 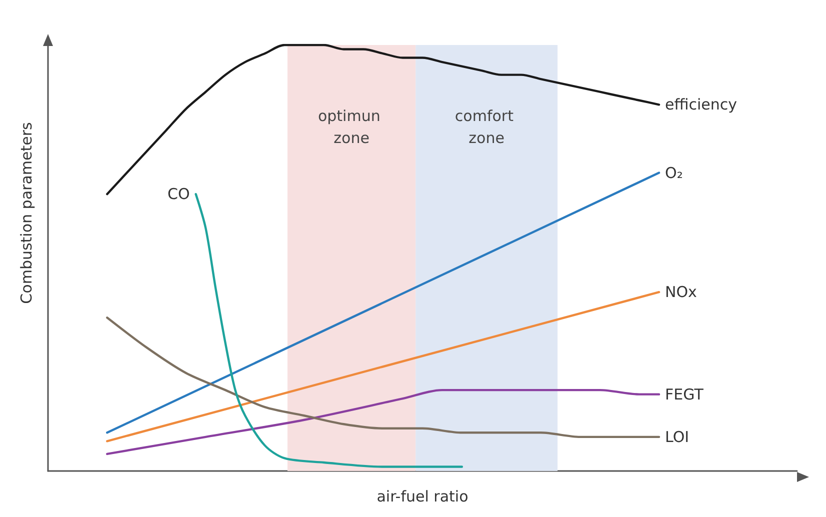 What do you see at coordinates (681, 292) in the screenshot?
I see `series-label: NOx` at bounding box center [681, 292].